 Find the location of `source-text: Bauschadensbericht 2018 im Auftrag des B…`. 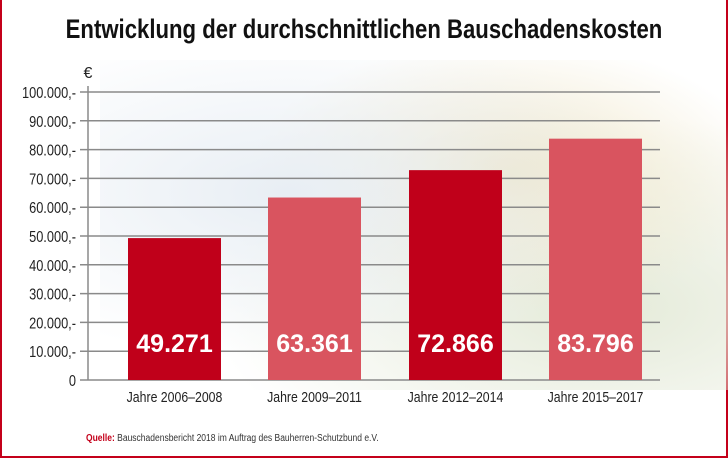

source-text: Bauschadensbericht 2018 im Auftrag des B… is located at coordinates (248, 438).